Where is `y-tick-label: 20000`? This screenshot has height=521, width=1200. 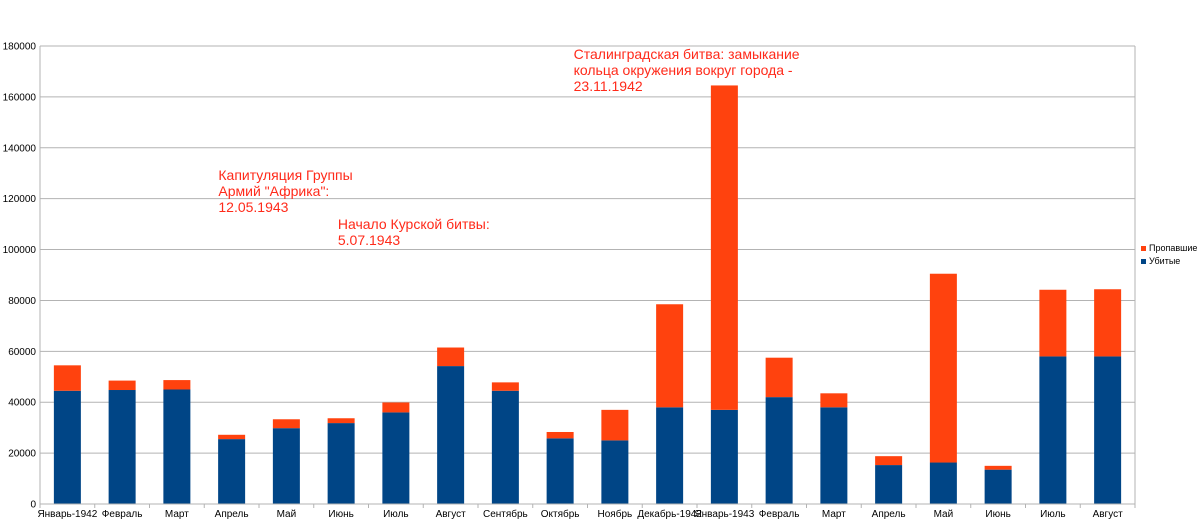
y-tick-label: 20000 is located at coordinates (22, 454).